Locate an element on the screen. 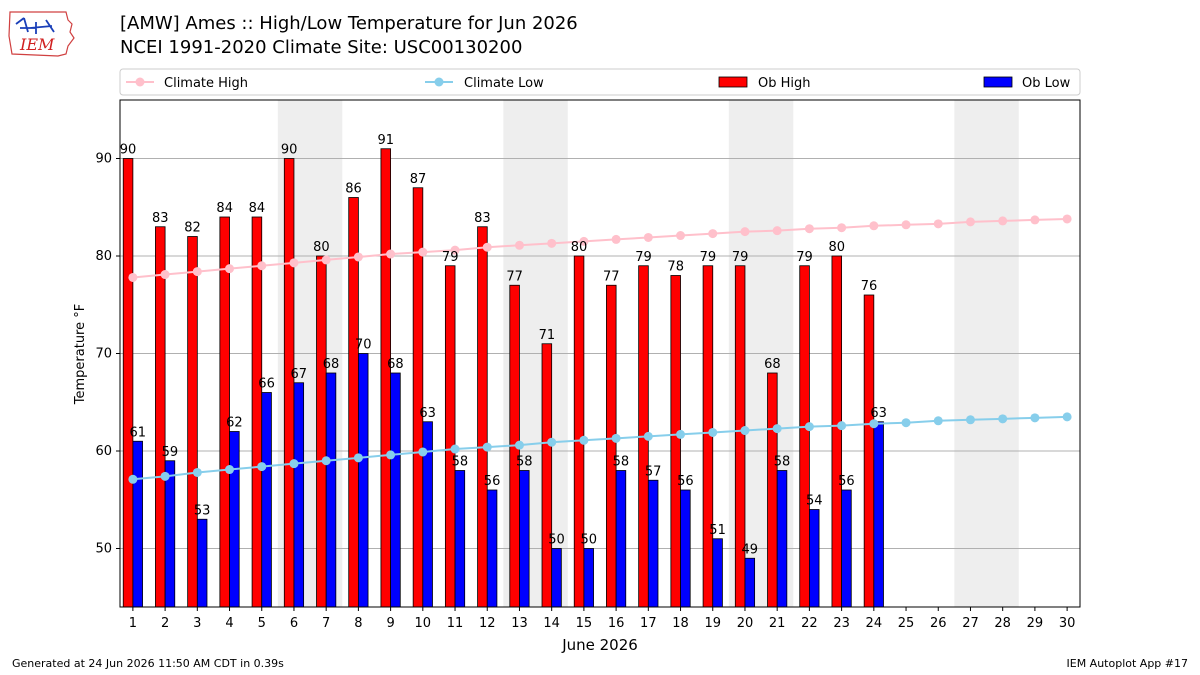  ob-low-value-label: 57 is located at coordinates (653, 471).